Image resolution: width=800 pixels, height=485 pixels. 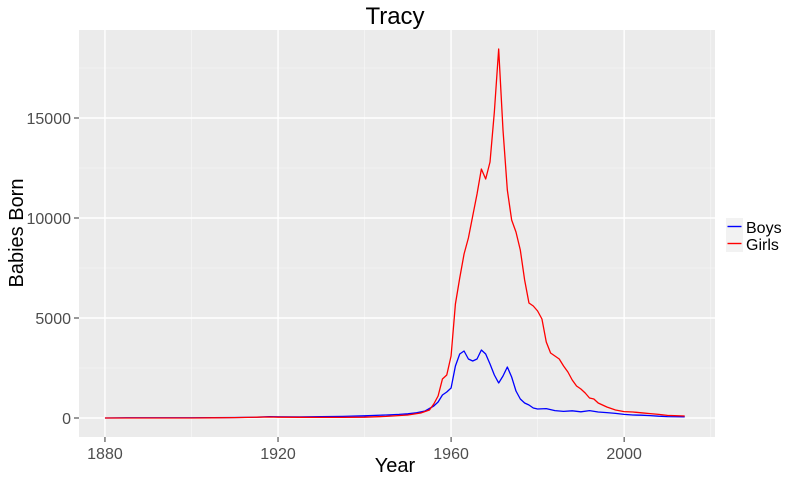 I want to click on y-tick-label: 10000, so click(x=49, y=219).